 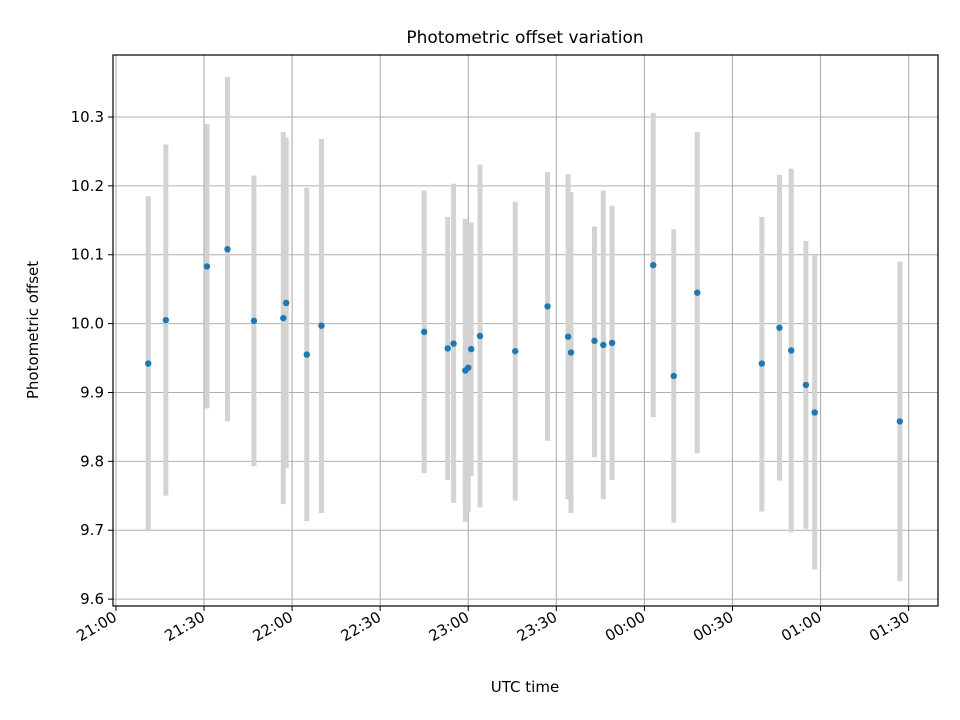 What do you see at coordinates (92, 358) in the screenshot?
I see `y-axis-ticks: 9.6 9.7 9.8 9.9 10.0 10.1 10.2 10.3` at bounding box center [92, 358].